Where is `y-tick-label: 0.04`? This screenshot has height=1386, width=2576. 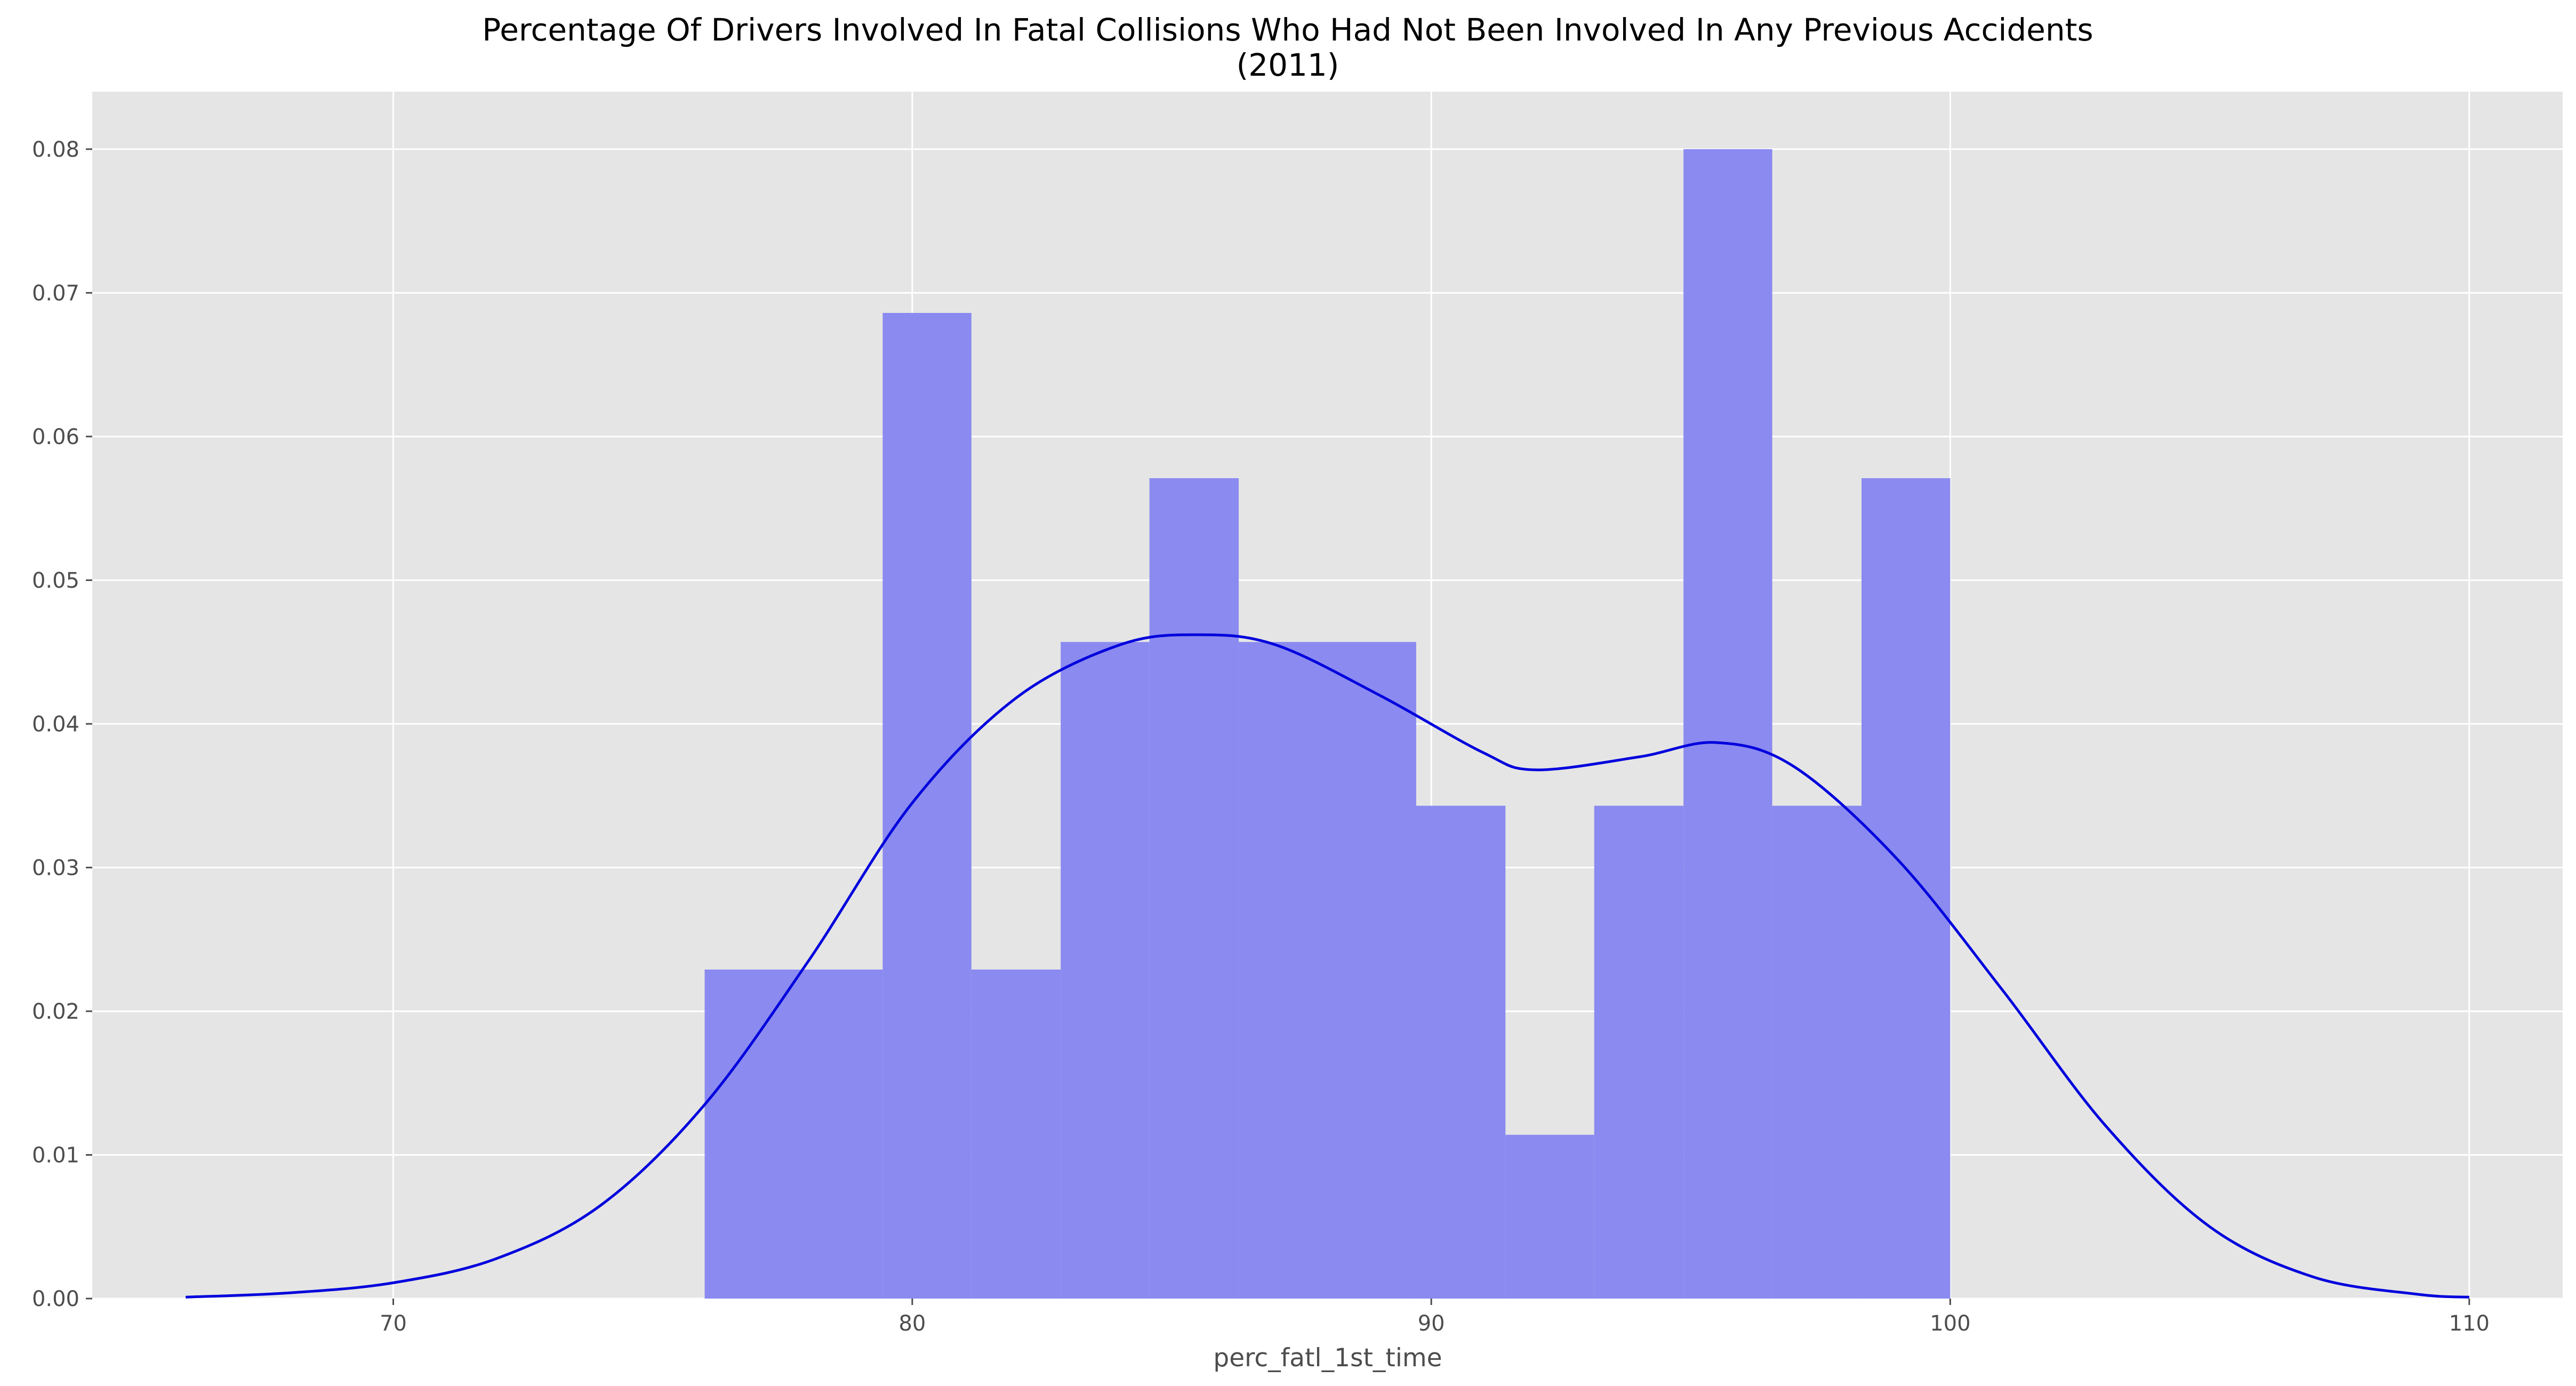
y-tick-label: 0.04 is located at coordinates (56, 725).